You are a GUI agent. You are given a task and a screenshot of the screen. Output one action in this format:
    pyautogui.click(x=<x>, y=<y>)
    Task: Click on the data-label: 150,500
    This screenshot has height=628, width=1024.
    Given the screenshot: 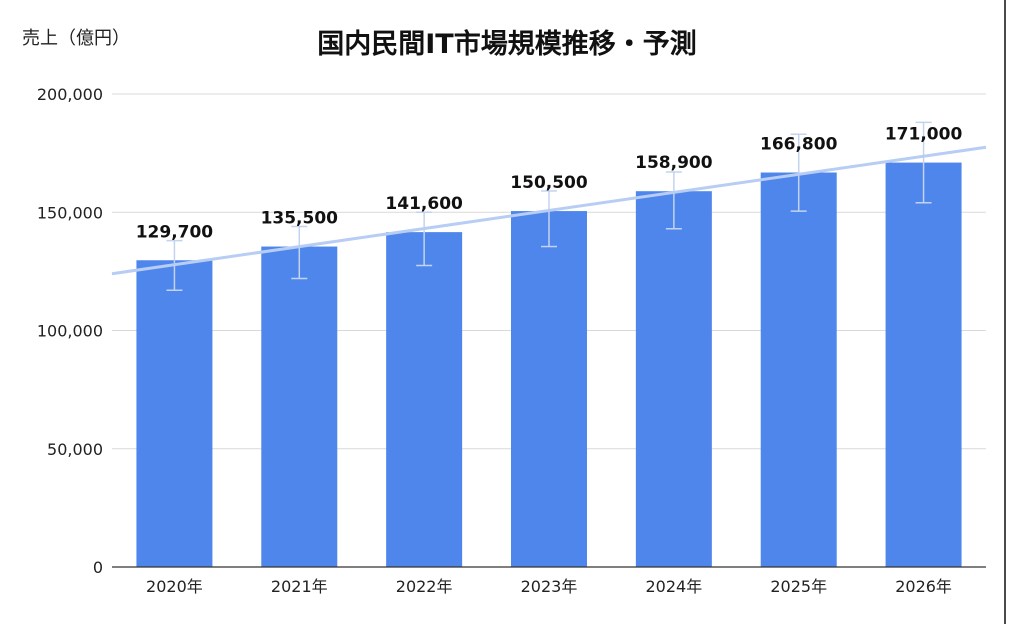 What is the action you would take?
    pyautogui.click(x=549, y=183)
    